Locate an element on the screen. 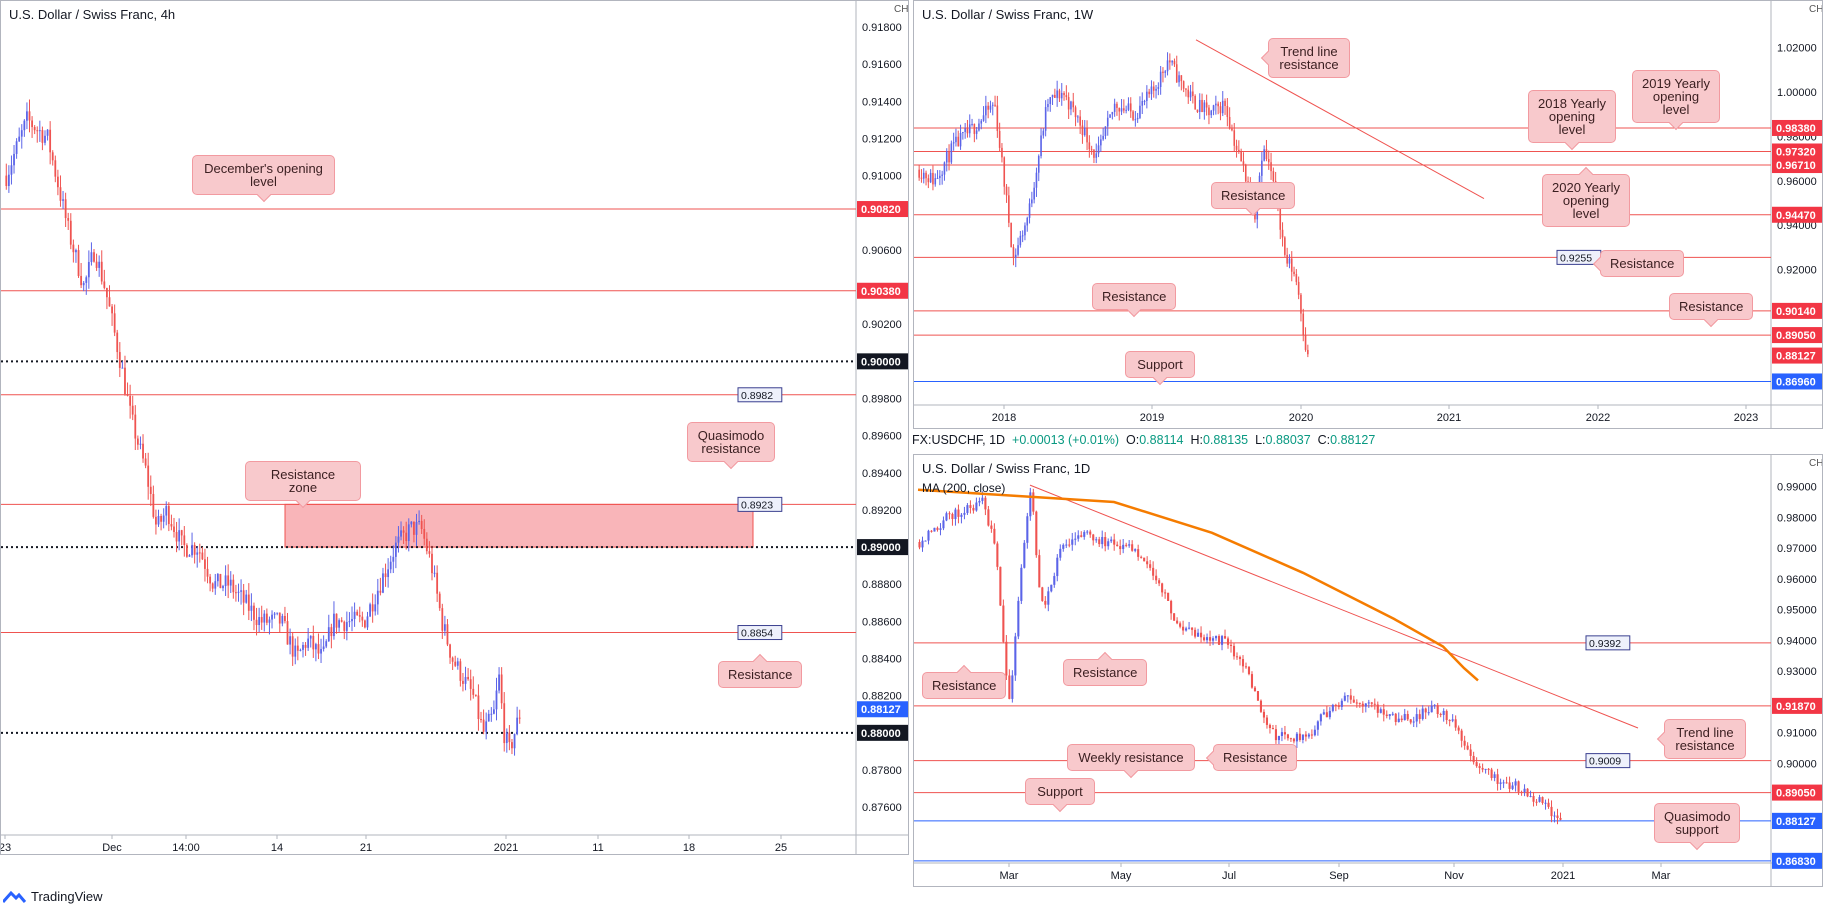 This screenshot has width=1823, height=913. price-tick-label: 0.92000 is located at coordinates (1797, 271).